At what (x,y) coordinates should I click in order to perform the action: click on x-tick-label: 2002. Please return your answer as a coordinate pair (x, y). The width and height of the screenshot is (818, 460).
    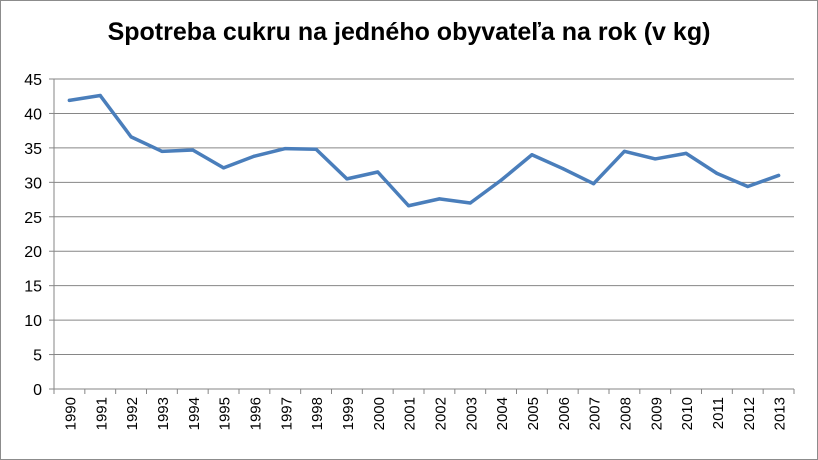
    Looking at the image, I should click on (440, 413).